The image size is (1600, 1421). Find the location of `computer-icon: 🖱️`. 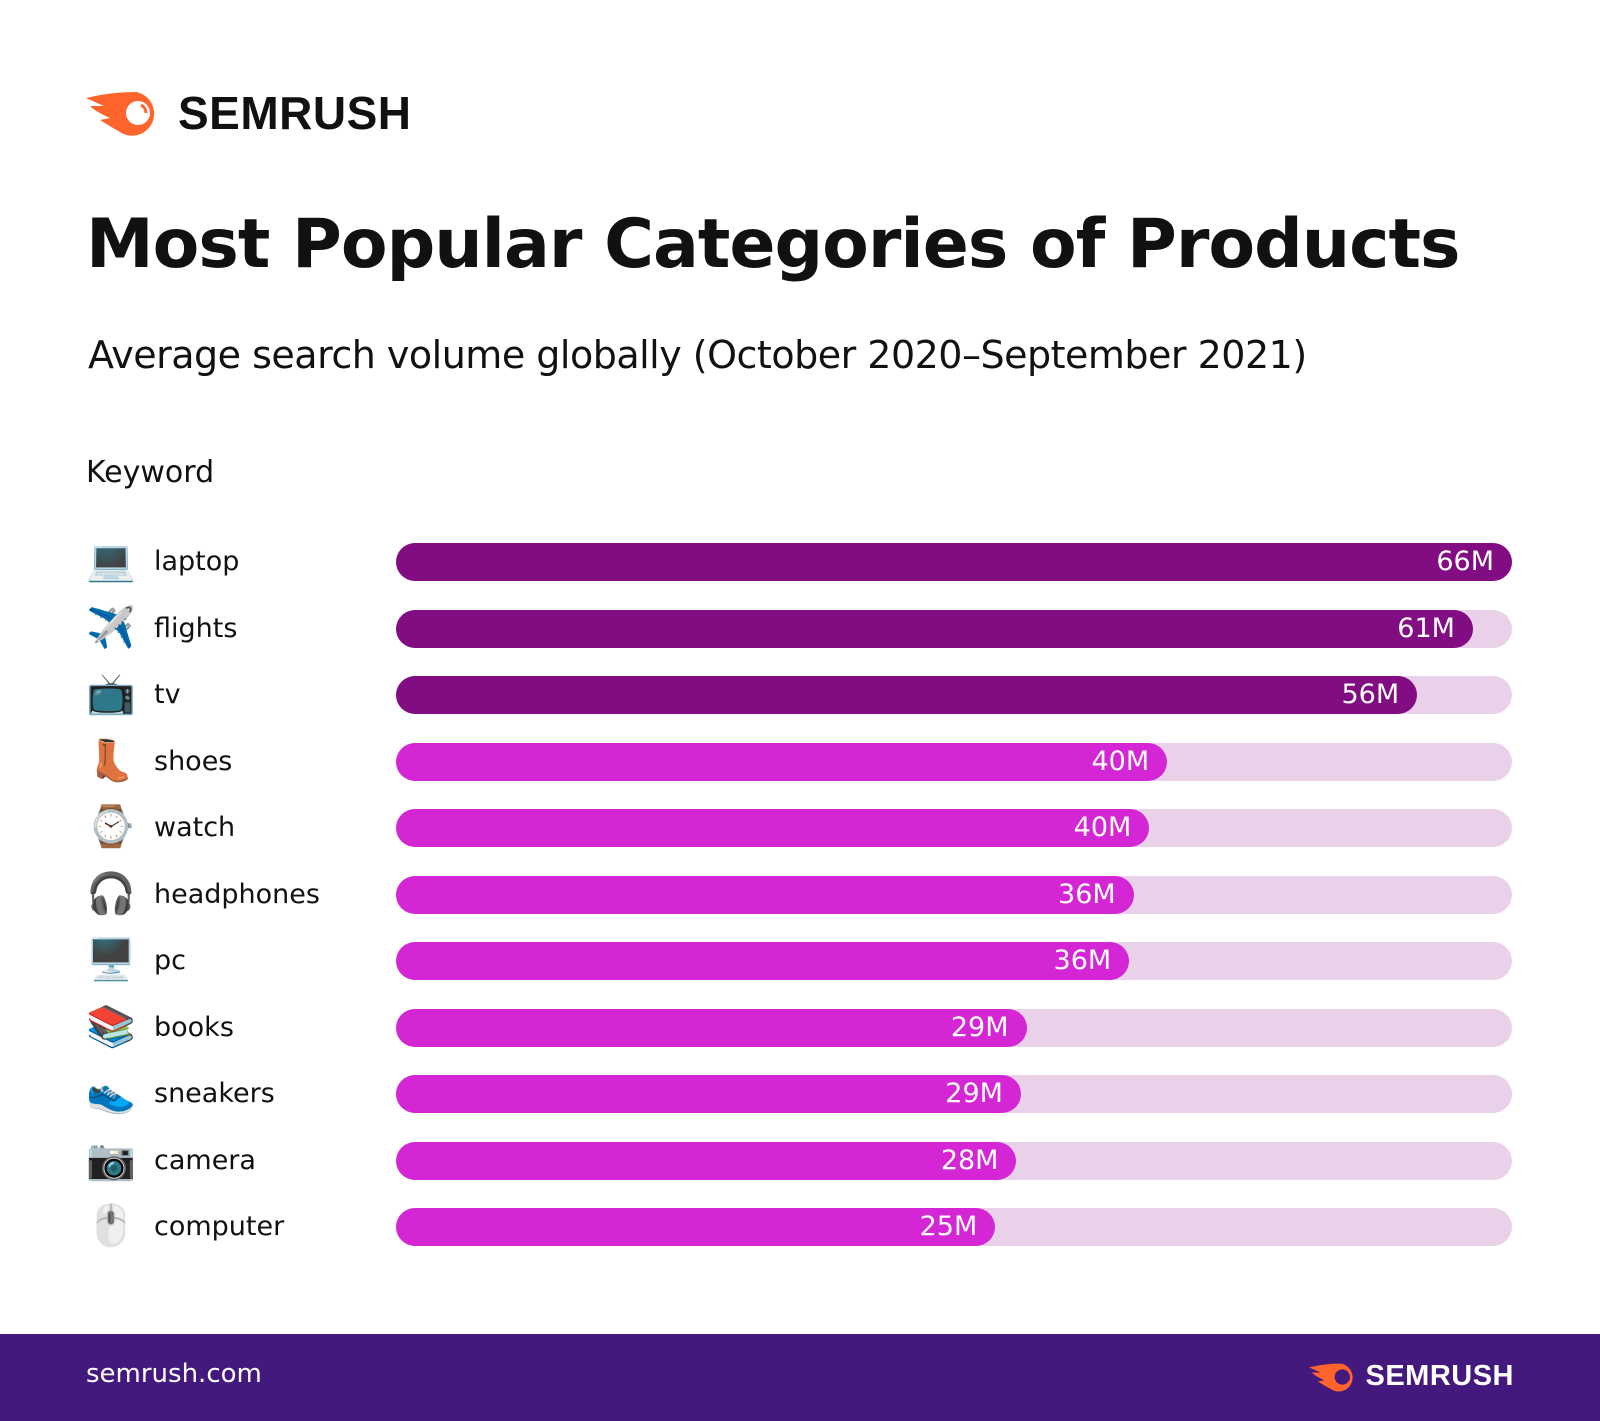

computer-icon: 🖱️ is located at coordinates (111, 1226).